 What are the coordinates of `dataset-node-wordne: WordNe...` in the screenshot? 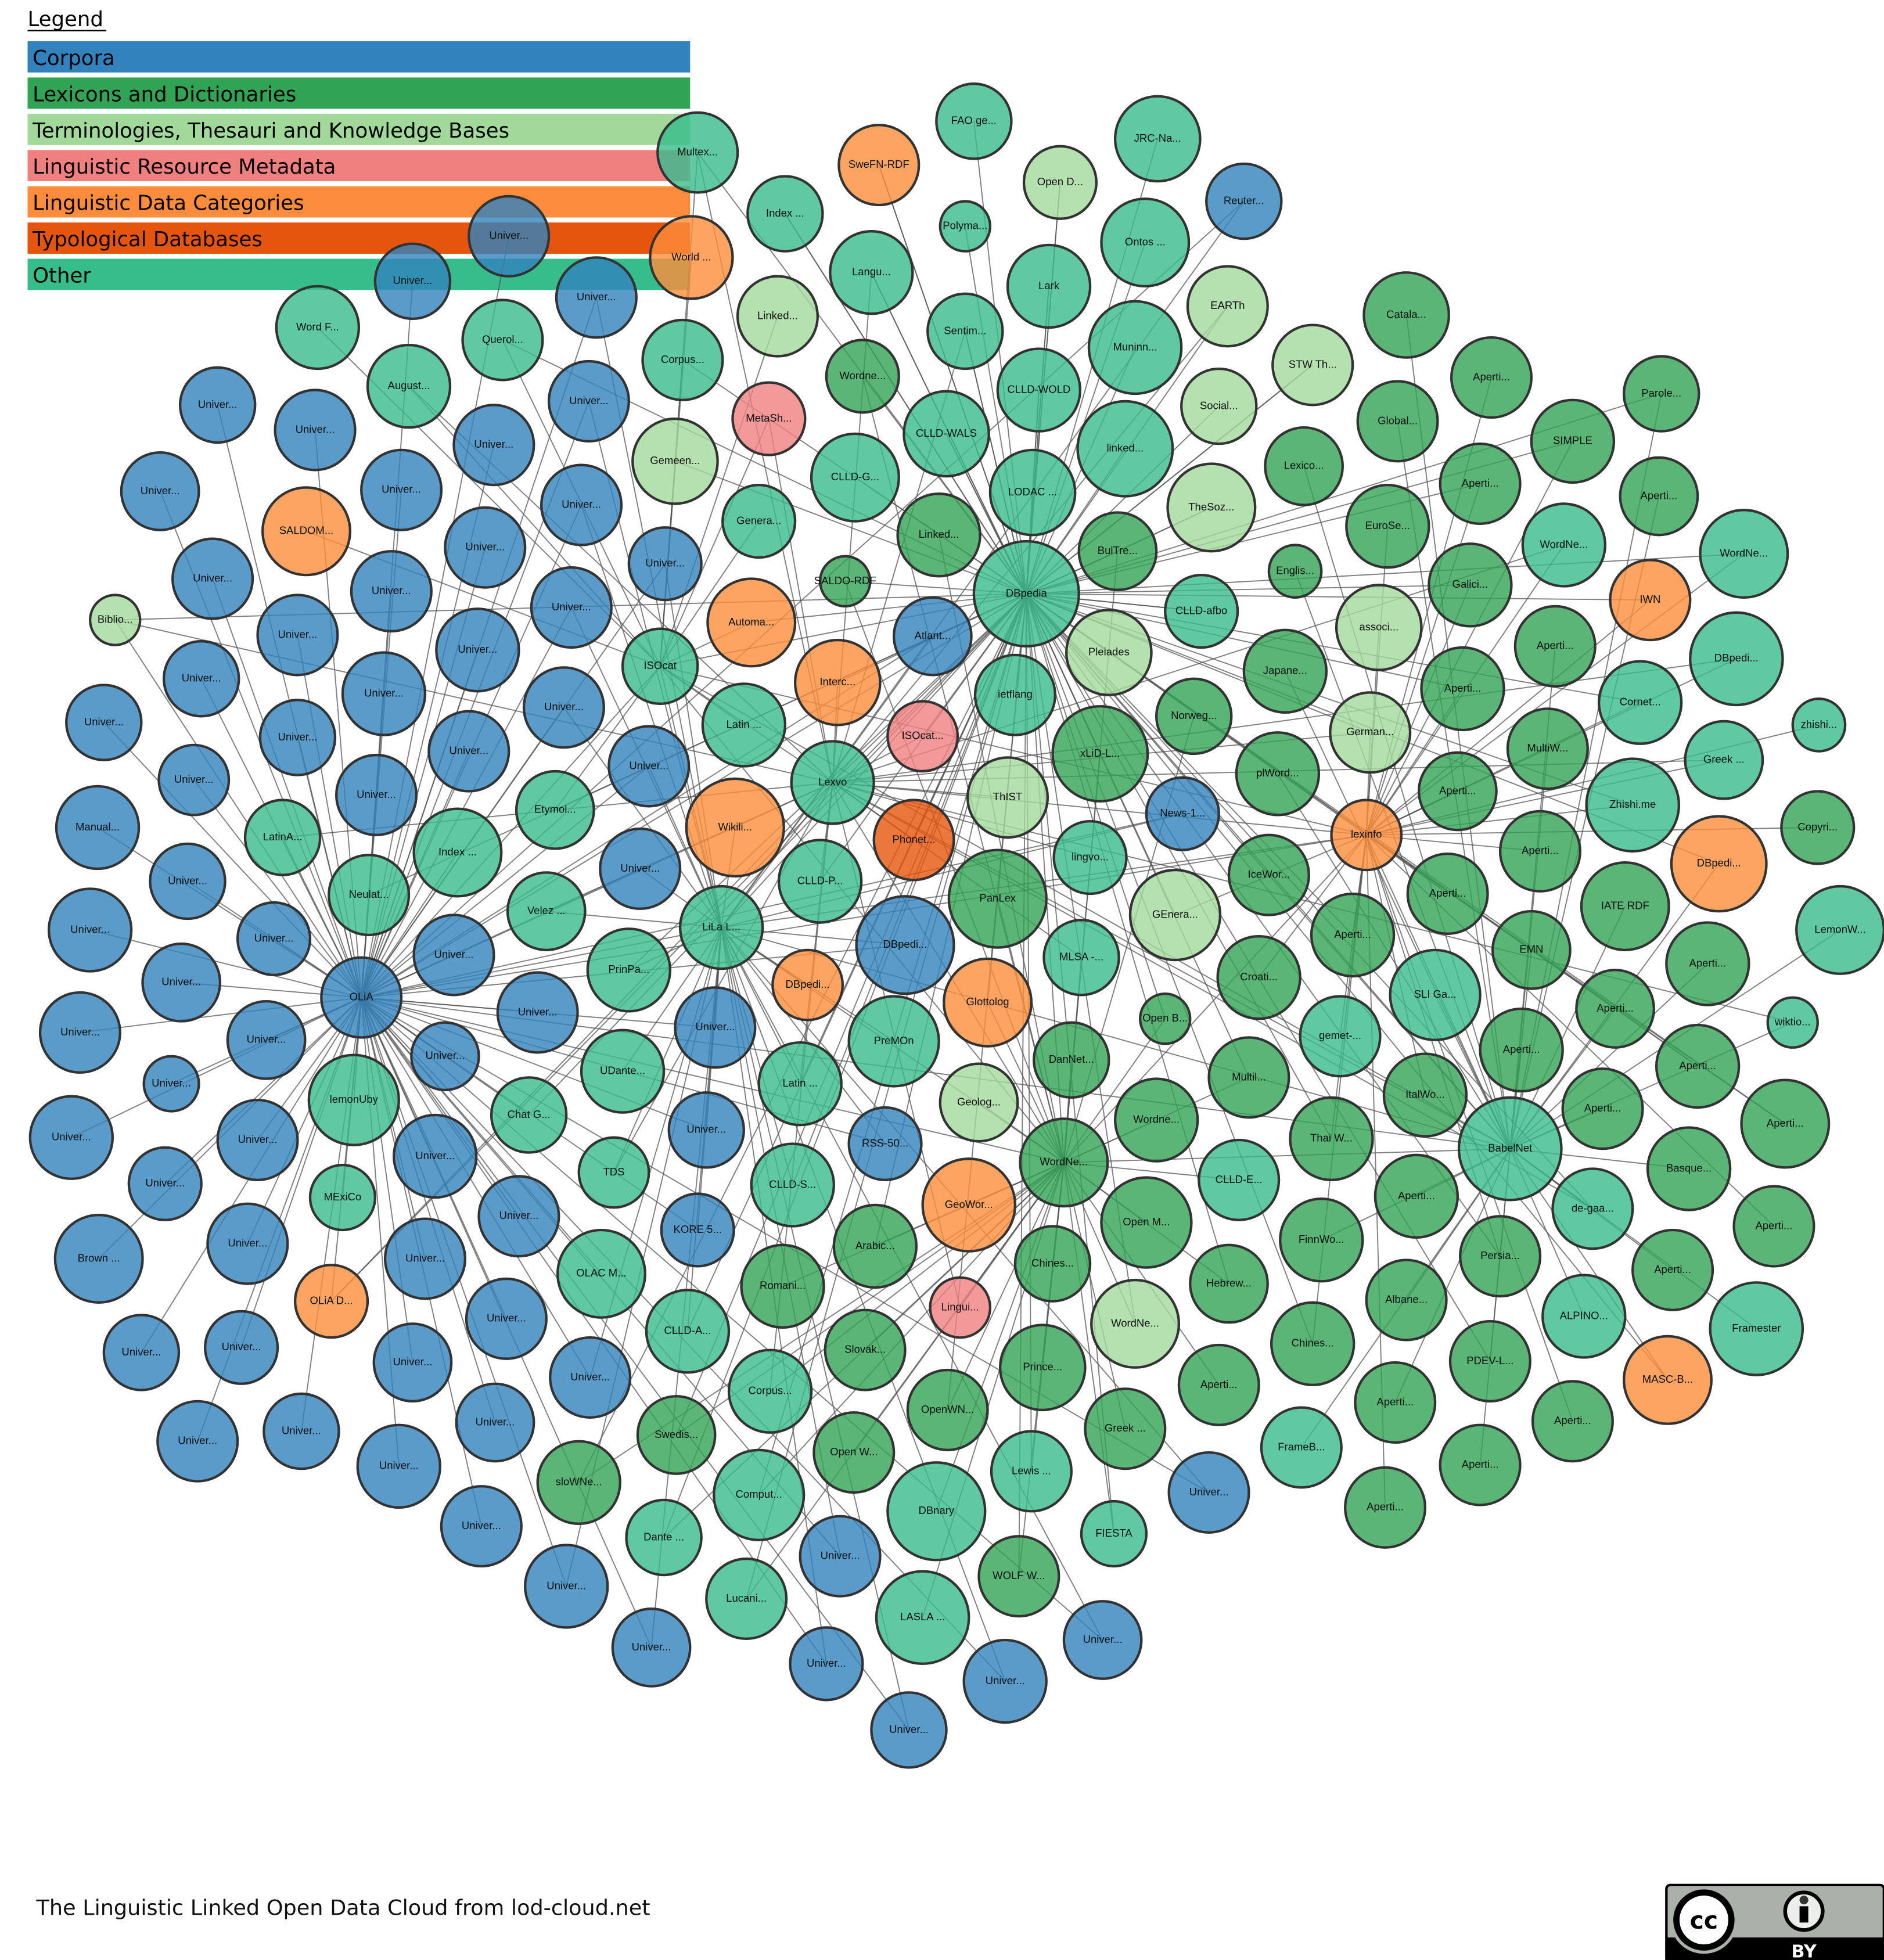 It's located at (1564, 545).